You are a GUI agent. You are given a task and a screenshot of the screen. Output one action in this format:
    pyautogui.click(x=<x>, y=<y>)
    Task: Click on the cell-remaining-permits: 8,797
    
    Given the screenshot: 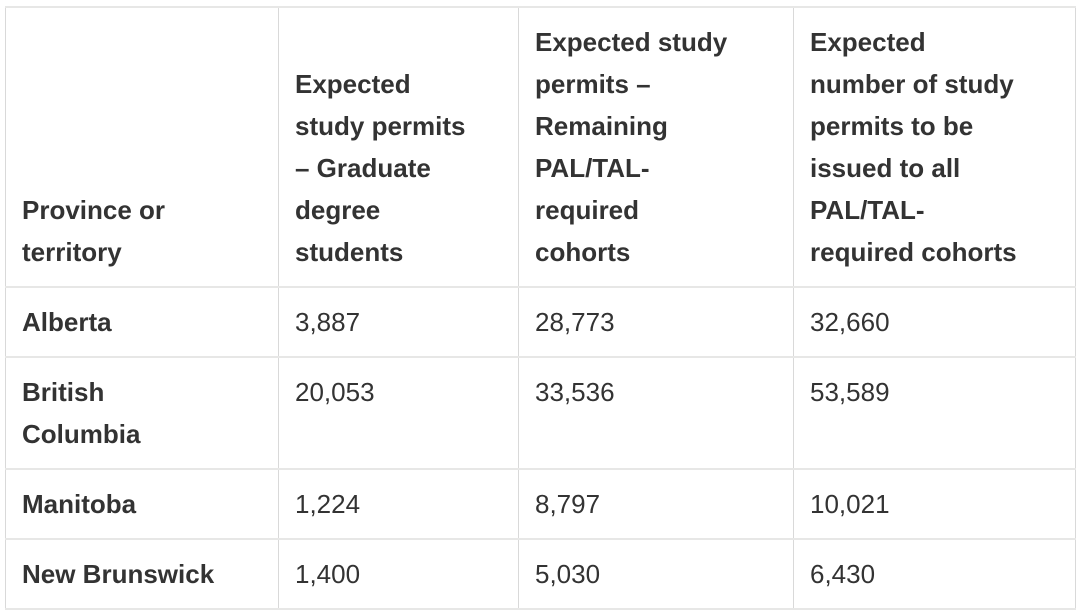 What is the action you would take?
    pyautogui.click(x=656, y=504)
    